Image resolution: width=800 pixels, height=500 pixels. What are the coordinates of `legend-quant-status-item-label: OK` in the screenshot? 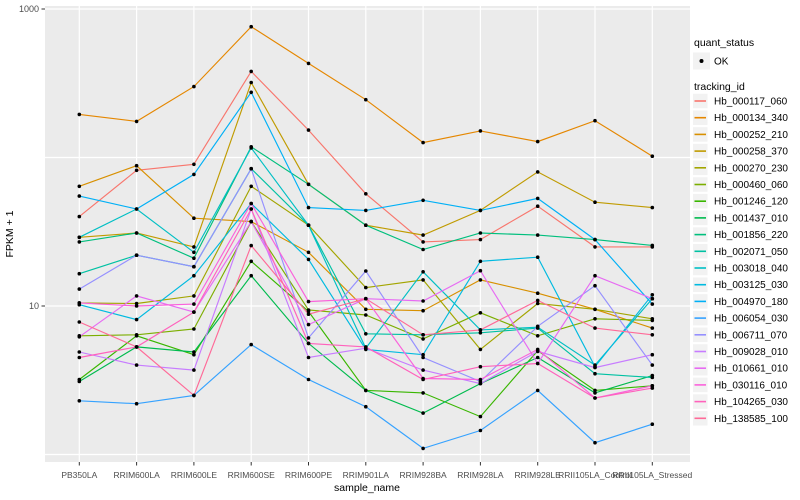 It's located at (721, 62).